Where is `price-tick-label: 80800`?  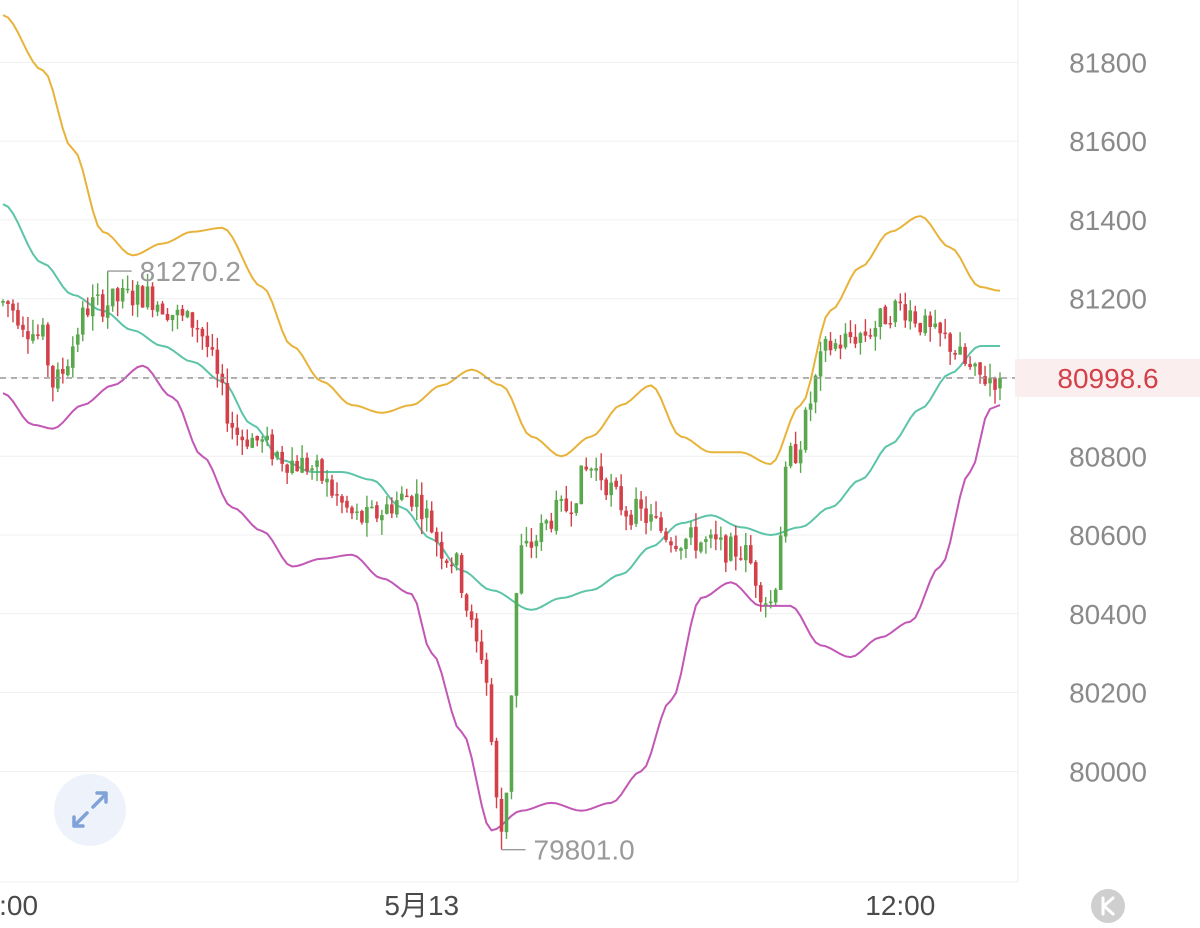 price-tick-label: 80800 is located at coordinates (1108, 456).